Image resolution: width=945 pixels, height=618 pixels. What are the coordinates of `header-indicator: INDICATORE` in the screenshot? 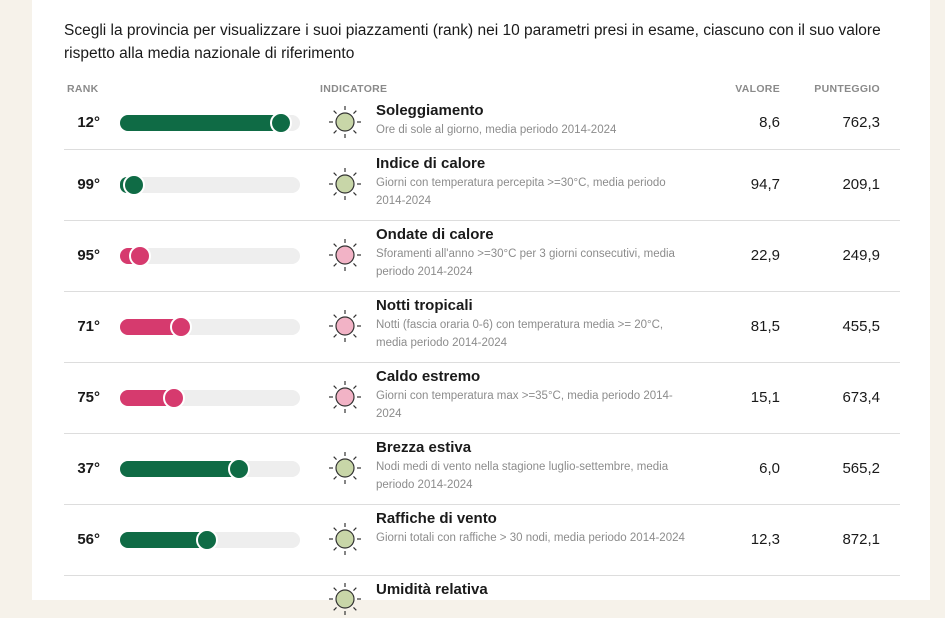 It's located at (354, 89).